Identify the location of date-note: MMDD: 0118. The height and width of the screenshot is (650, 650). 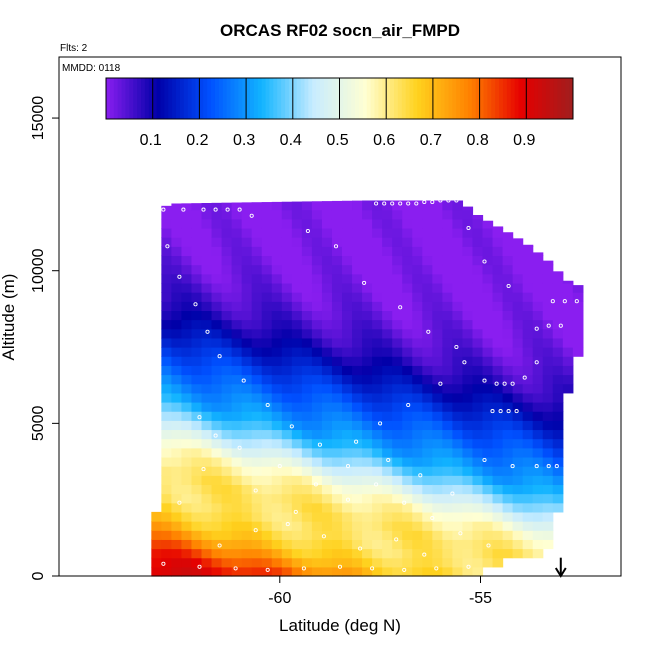
(91, 68).